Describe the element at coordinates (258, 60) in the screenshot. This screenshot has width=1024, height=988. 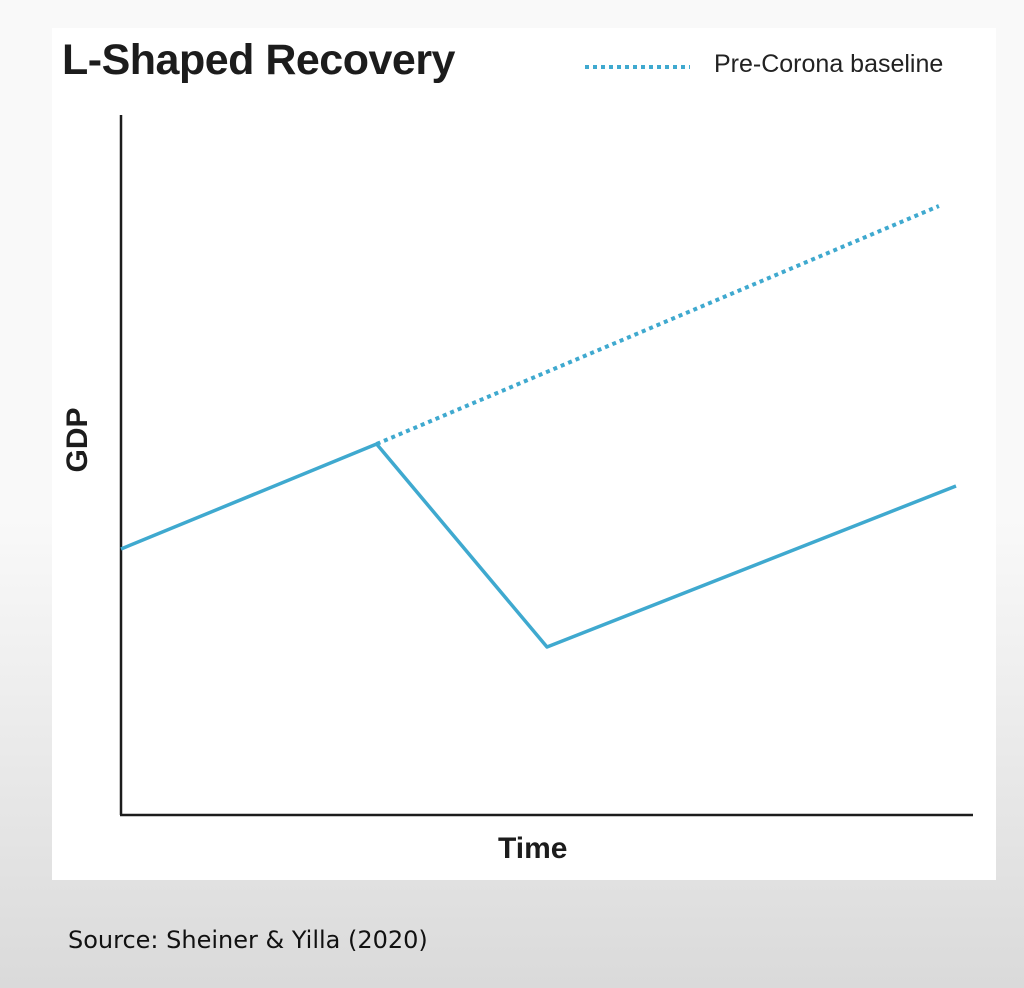
I see `chart-title: L-Shaped Recovery` at that location.